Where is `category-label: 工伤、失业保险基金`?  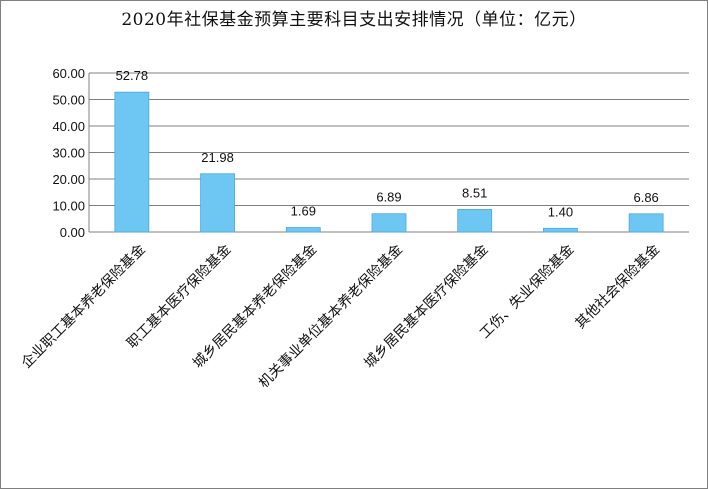
category-label: 工伤、失业保险基金 is located at coordinates (526, 291).